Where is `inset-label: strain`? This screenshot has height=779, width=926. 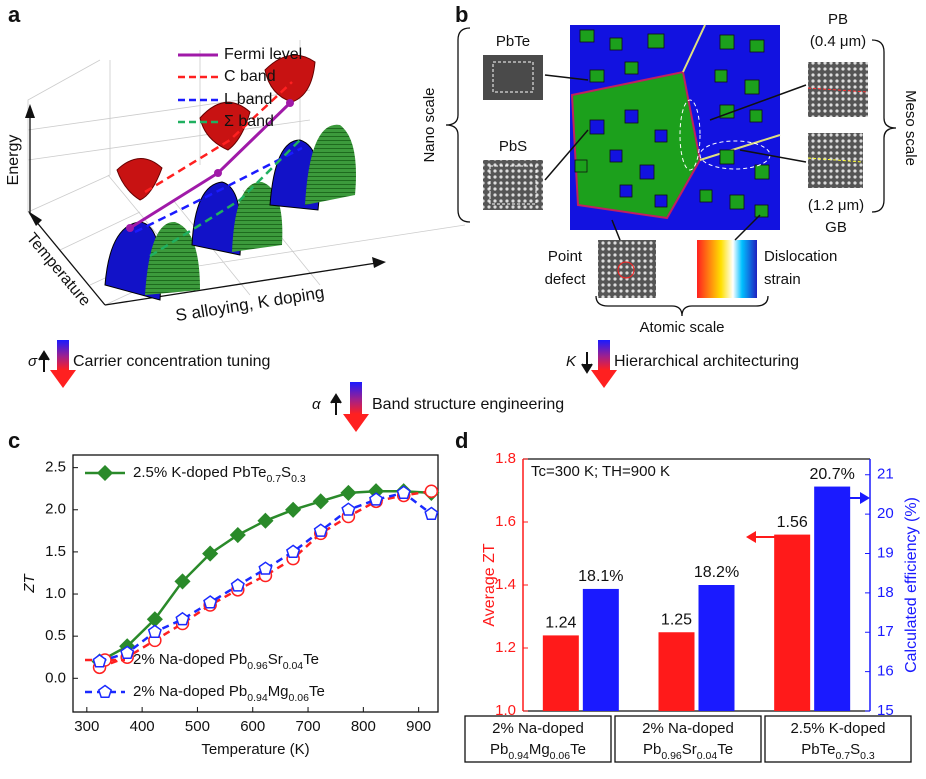 inset-label: strain is located at coordinates (782, 279).